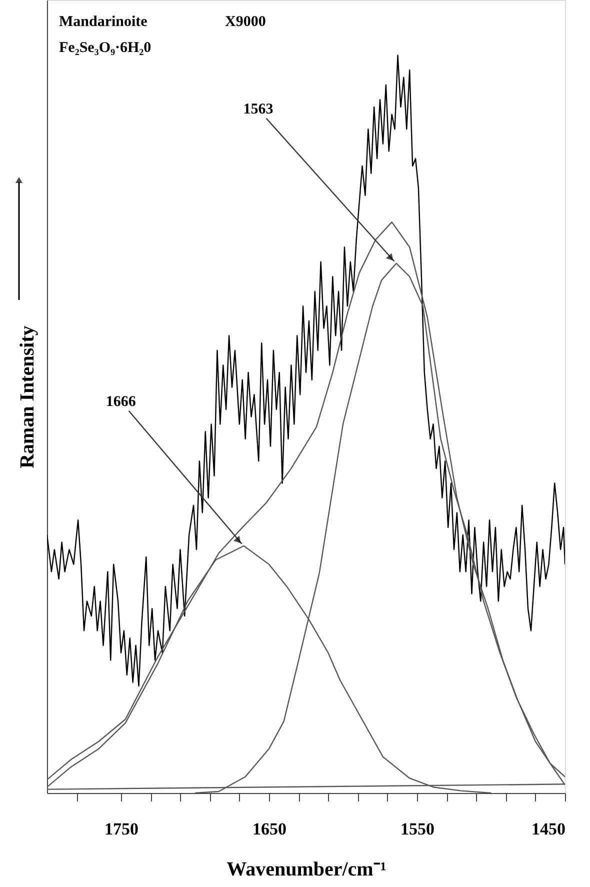 The image size is (590, 887). What do you see at coordinates (121, 402) in the screenshot?
I see `annotation: 1666` at bounding box center [121, 402].